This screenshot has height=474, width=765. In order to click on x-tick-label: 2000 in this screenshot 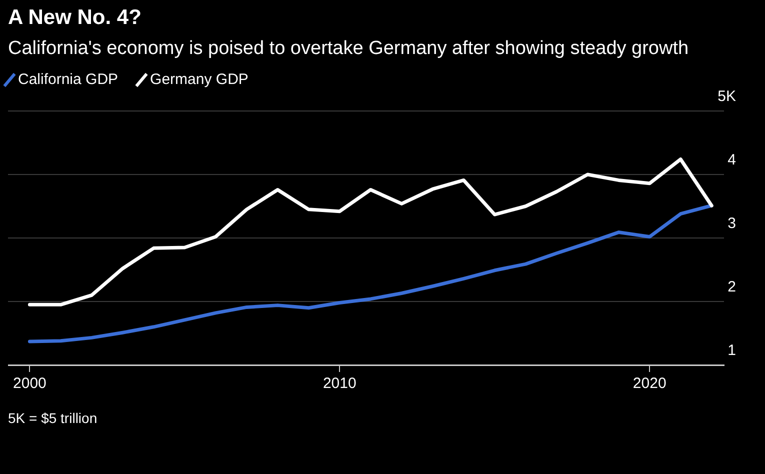, I will do `click(29, 383)`.